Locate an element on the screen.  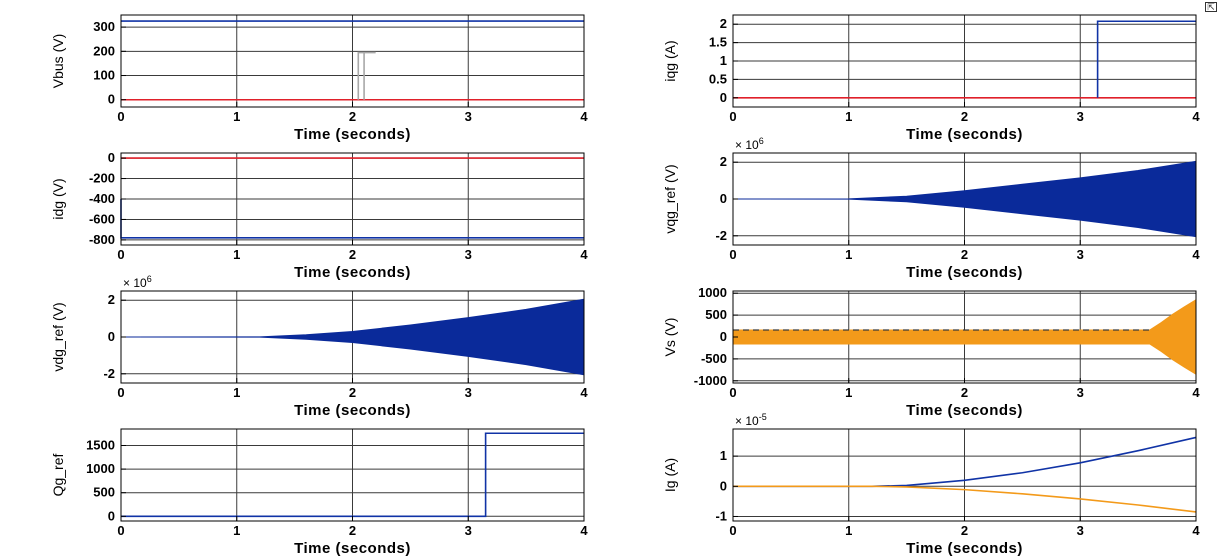
y-tick-label: -1000 is located at coordinates (710, 380).